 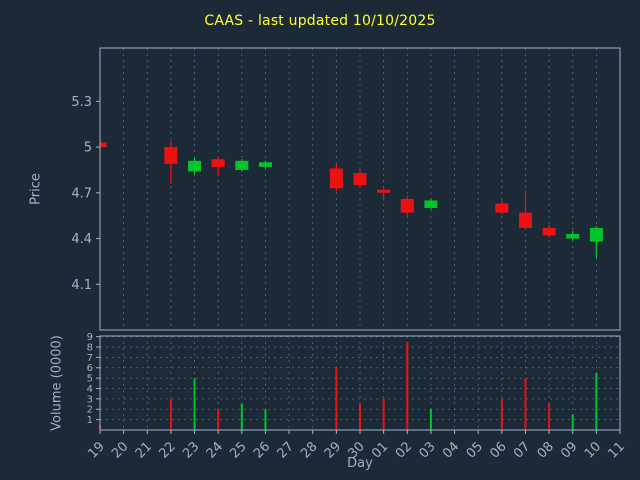 I want to click on day-tick-label: 03, so click(x=427, y=450).